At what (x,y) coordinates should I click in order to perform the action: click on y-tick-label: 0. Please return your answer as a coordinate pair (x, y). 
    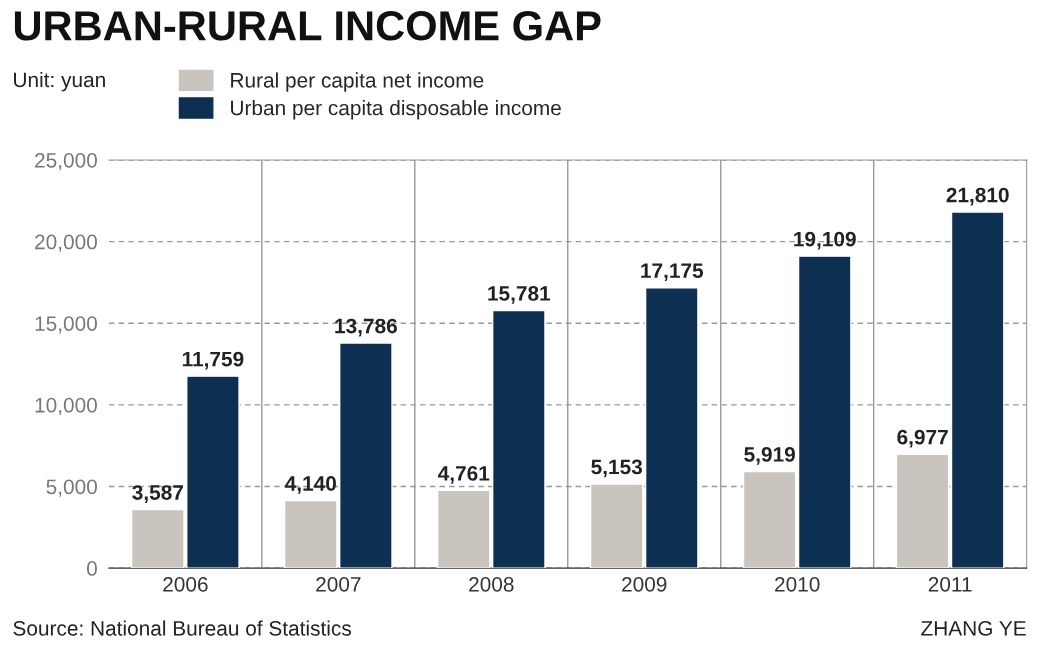
    Looking at the image, I should click on (92, 568).